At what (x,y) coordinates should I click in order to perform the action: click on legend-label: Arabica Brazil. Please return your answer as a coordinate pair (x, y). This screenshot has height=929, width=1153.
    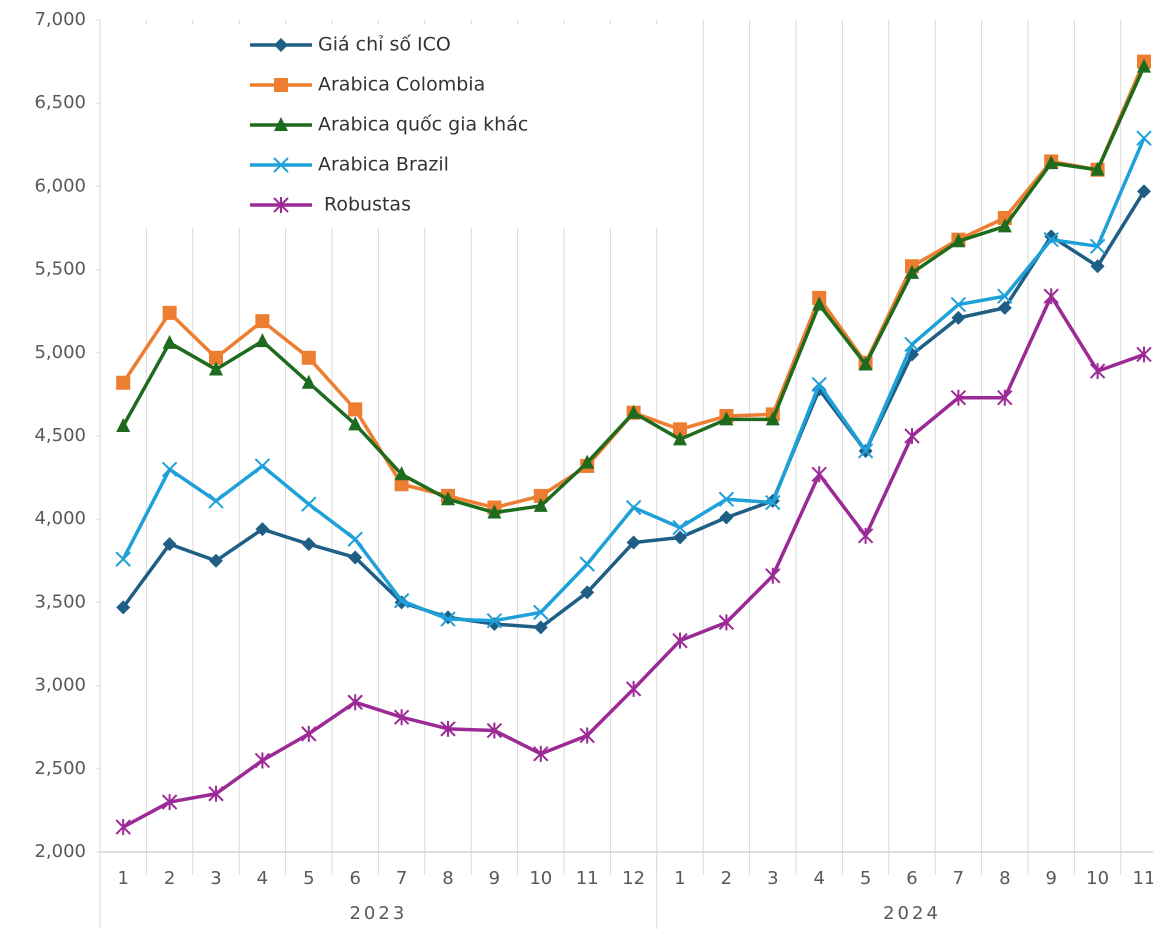
    Looking at the image, I should click on (383, 165).